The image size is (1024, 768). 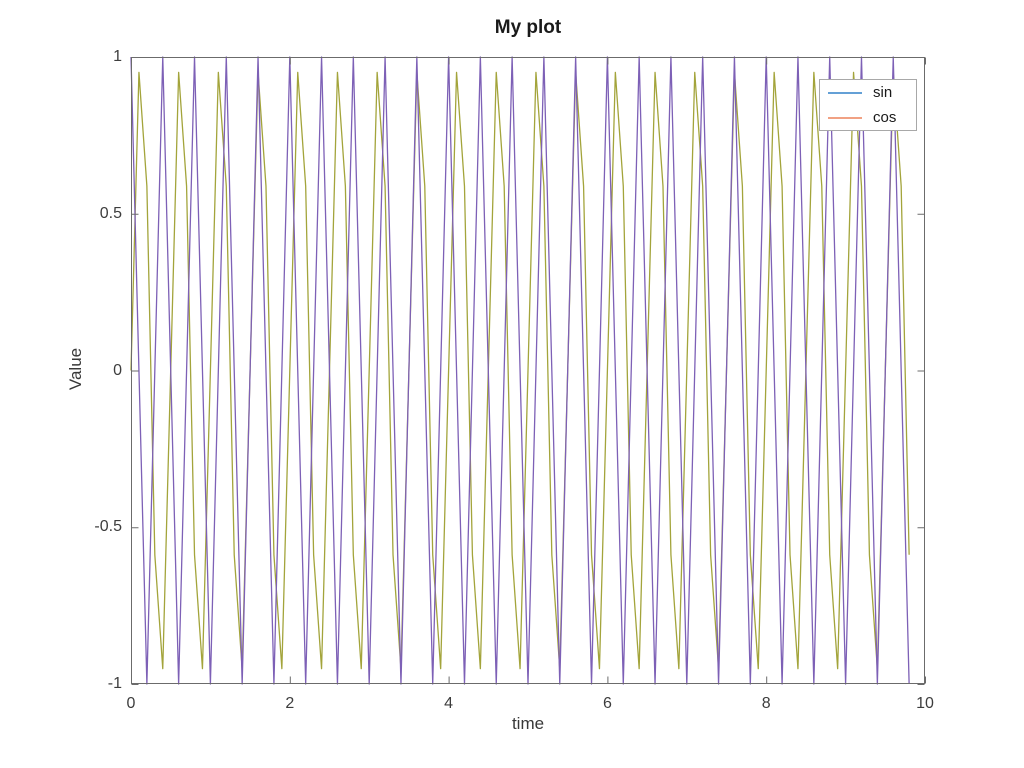 What do you see at coordinates (766, 703) in the screenshot?
I see `x-tick-label: 8` at bounding box center [766, 703].